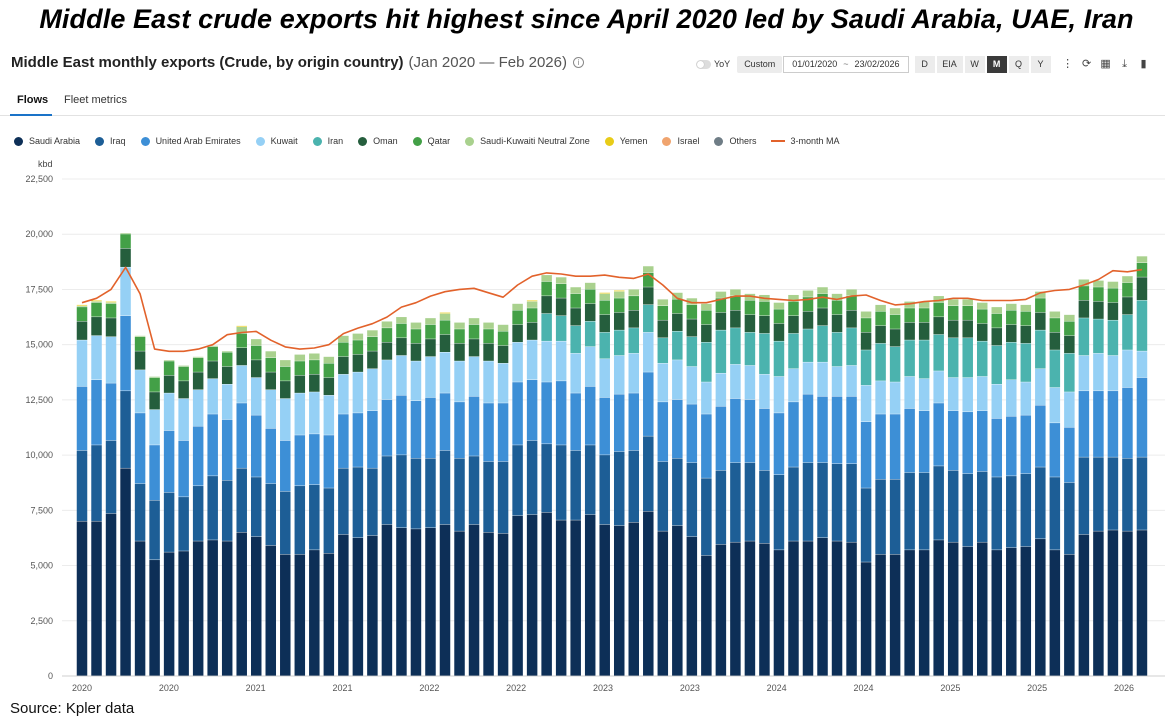 The image size is (1173, 720). I want to click on grid-view-icon: ▦, so click(1105, 63).